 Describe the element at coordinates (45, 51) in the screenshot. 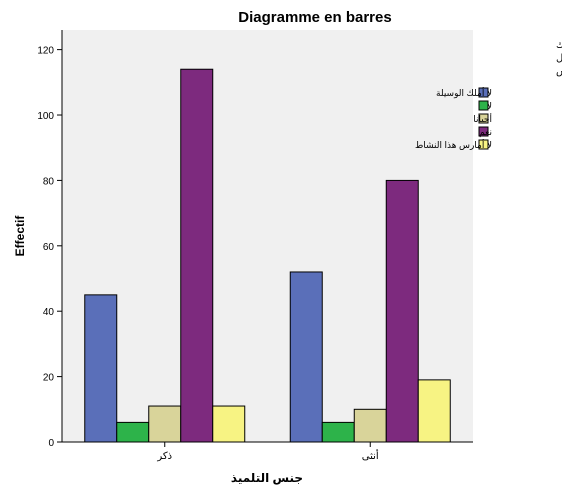

I see `y-tick-label: 120` at that location.